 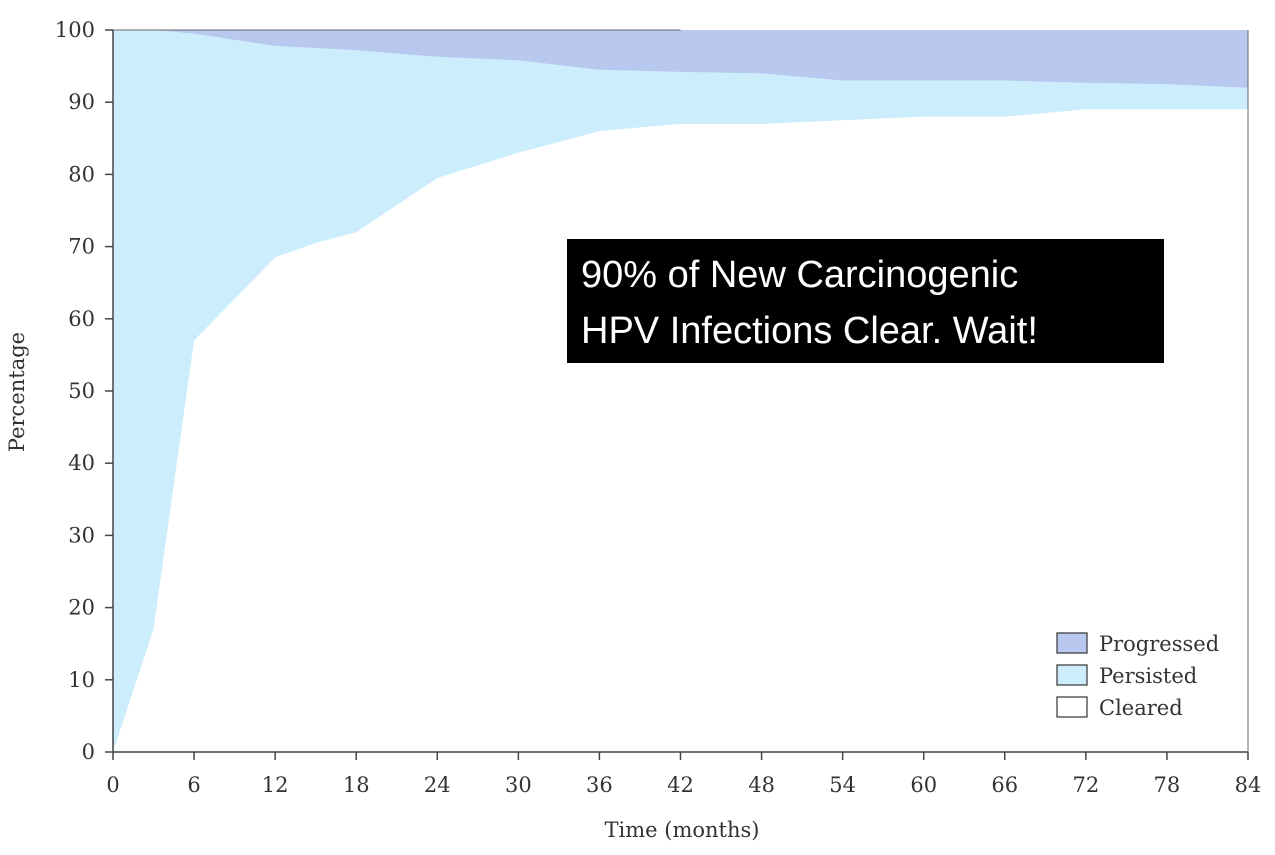 What do you see at coordinates (682, 830) in the screenshot?
I see `x-axis-title: Time (months)` at bounding box center [682, 830].